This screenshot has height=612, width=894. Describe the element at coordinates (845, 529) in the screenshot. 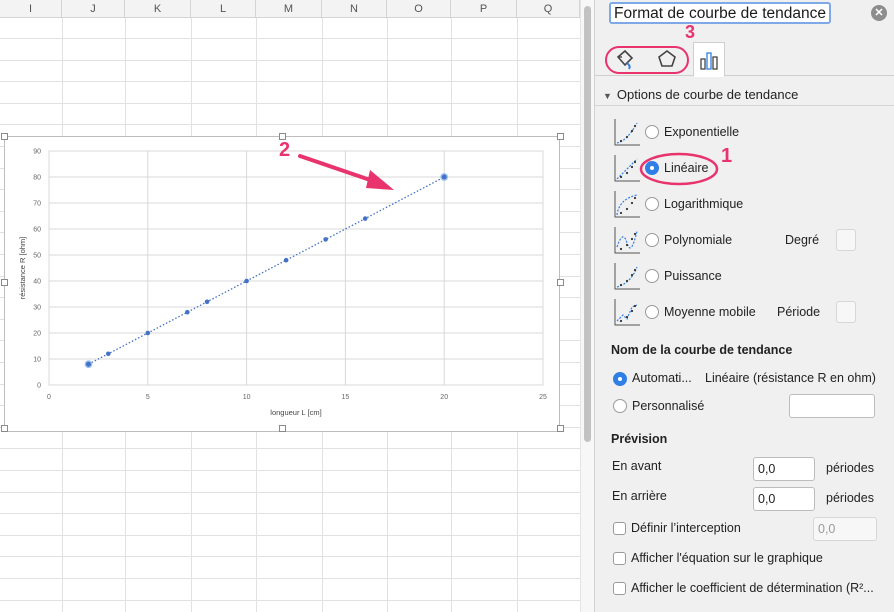

I see `intercept-input: 0,0` at that location.